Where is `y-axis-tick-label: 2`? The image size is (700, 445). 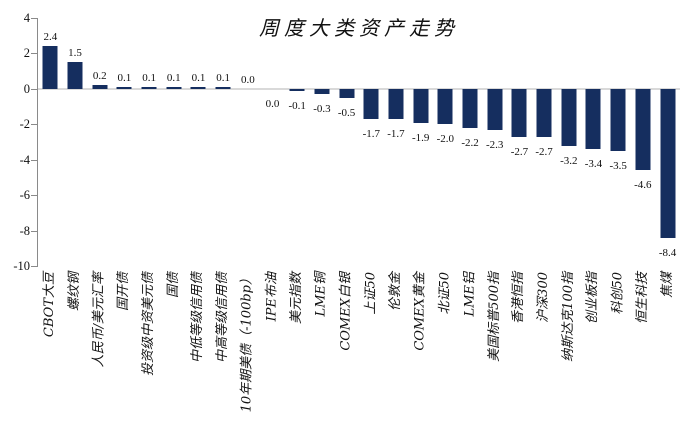
y-axis-tick-label: 2 is located at coordinates (26, 53).